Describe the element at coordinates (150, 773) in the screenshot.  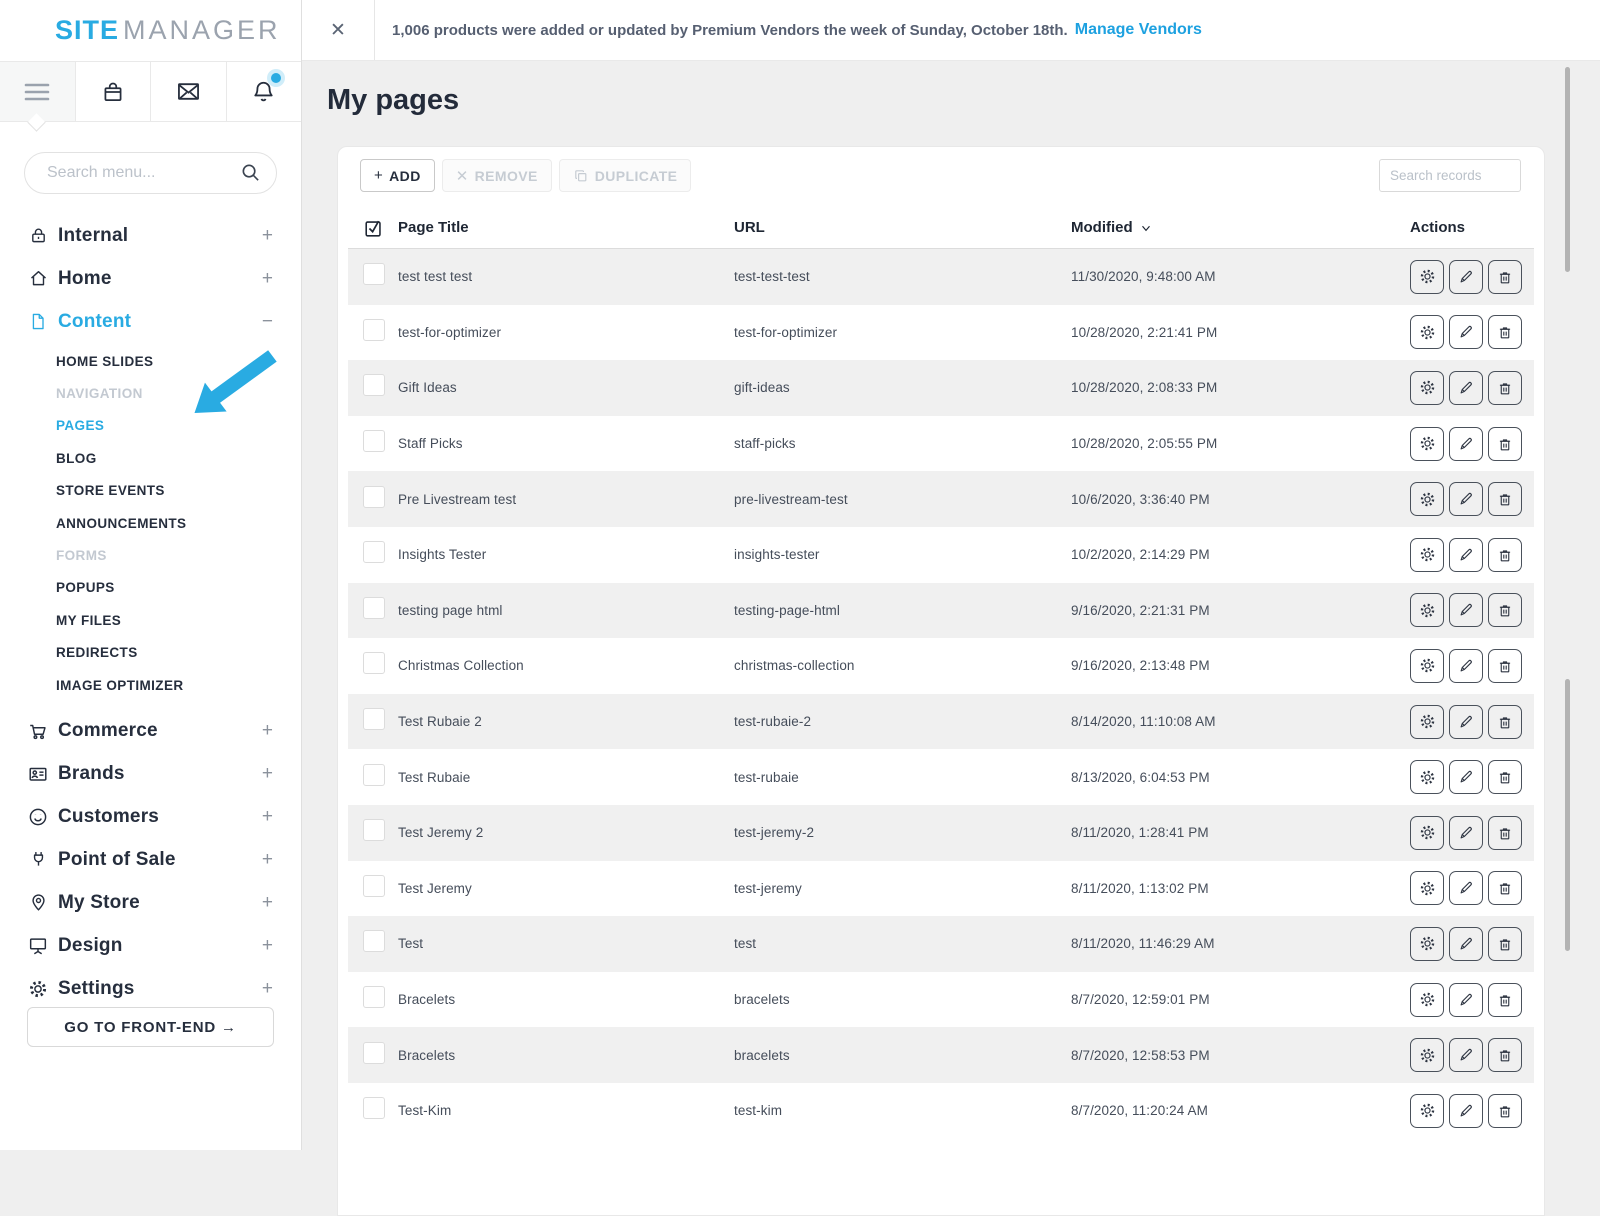
I see `sidebar-item-brands: Brands +` at that location.